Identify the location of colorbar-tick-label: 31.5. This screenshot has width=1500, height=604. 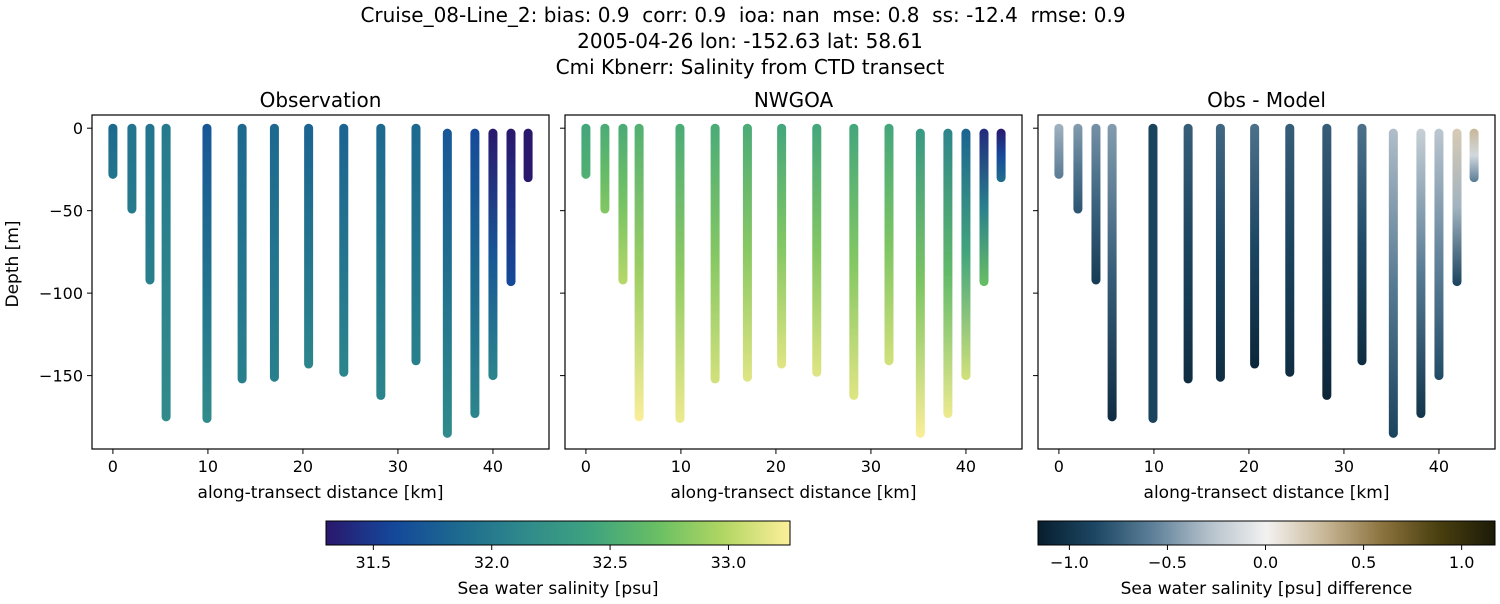
(374, 562).